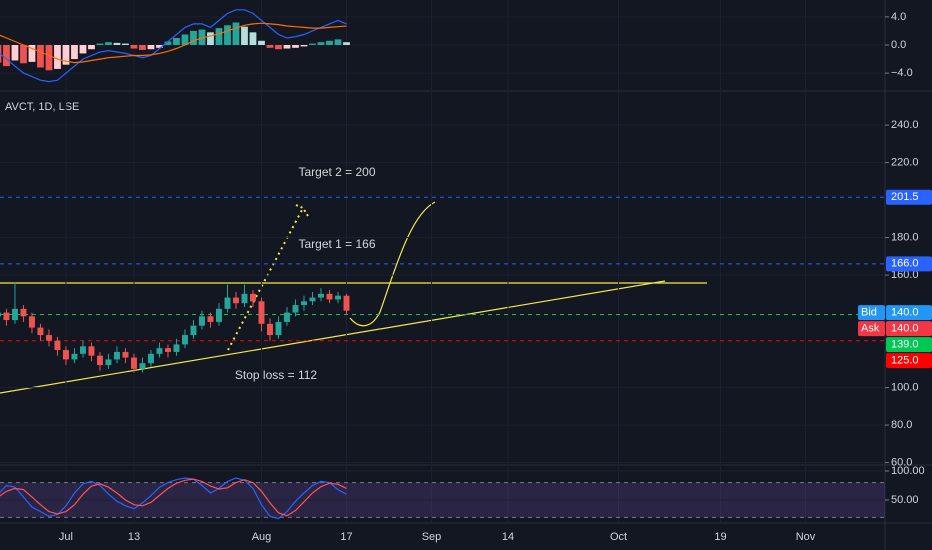 The image size is (932, 550). Describe the element at coordinates (392, 264) in the screenshot. I see `forecast-curve` at that location.